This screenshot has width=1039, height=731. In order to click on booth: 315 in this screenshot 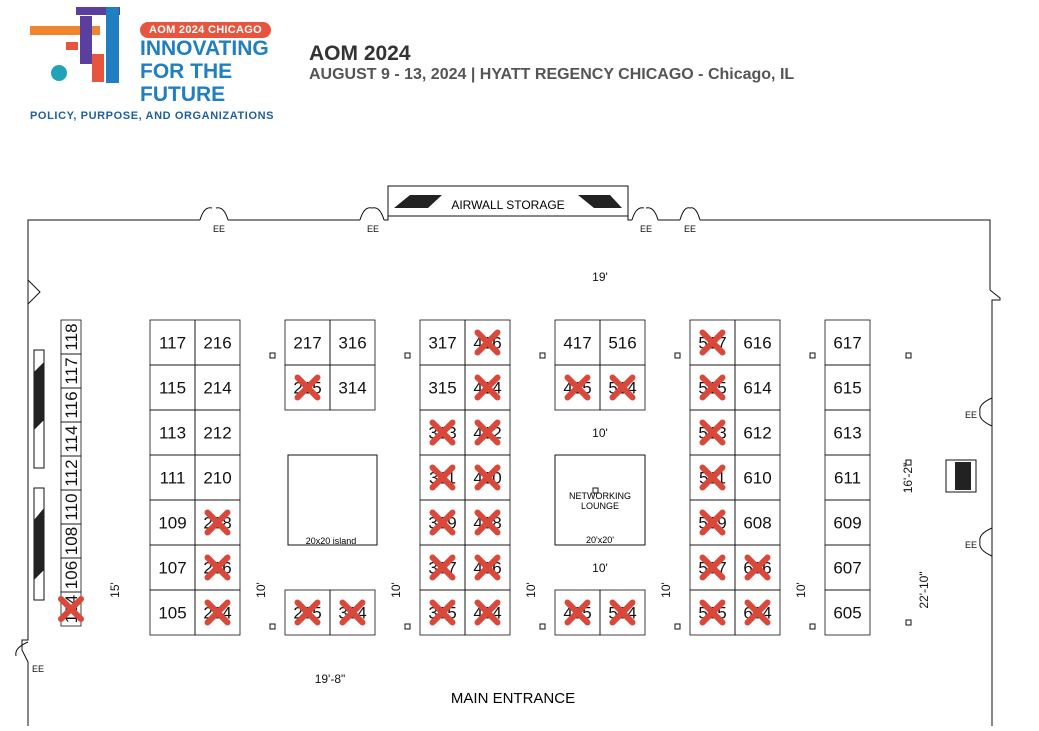, I will do `click(442, 387)`.